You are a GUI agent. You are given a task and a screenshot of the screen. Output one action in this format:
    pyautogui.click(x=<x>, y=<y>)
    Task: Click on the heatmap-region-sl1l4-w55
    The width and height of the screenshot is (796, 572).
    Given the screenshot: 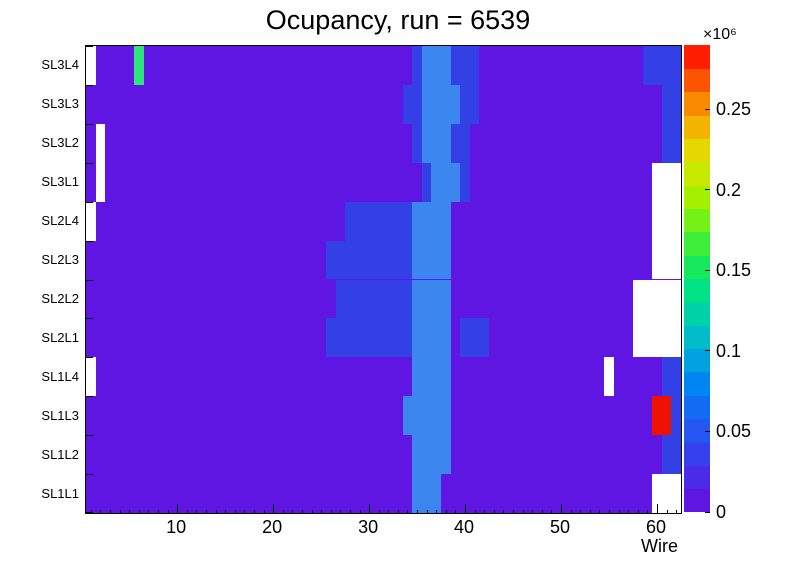 What is the action you would take?
    pyautogui.click(x=609, y=377)
    